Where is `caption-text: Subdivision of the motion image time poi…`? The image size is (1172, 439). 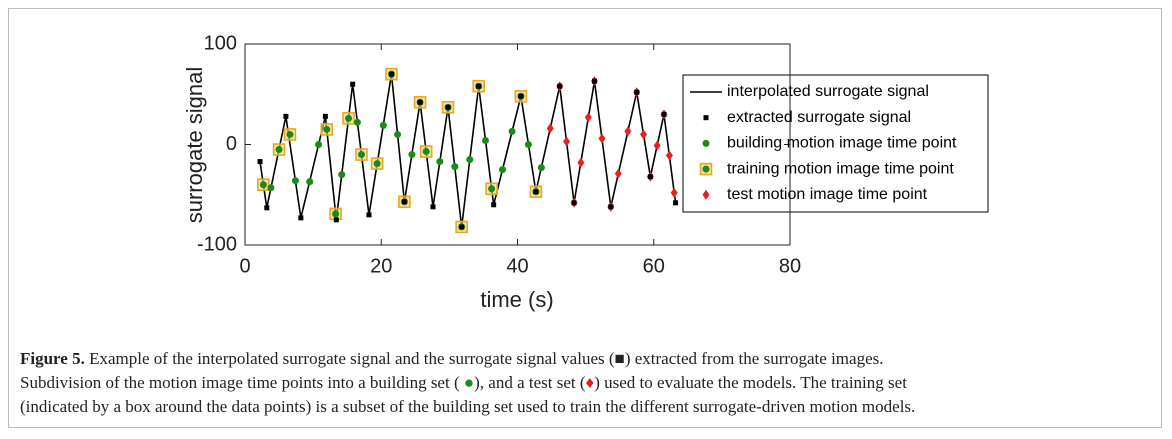
caption-text: Subdivision of the motion image time poi… is located at coordinates (242, 382).